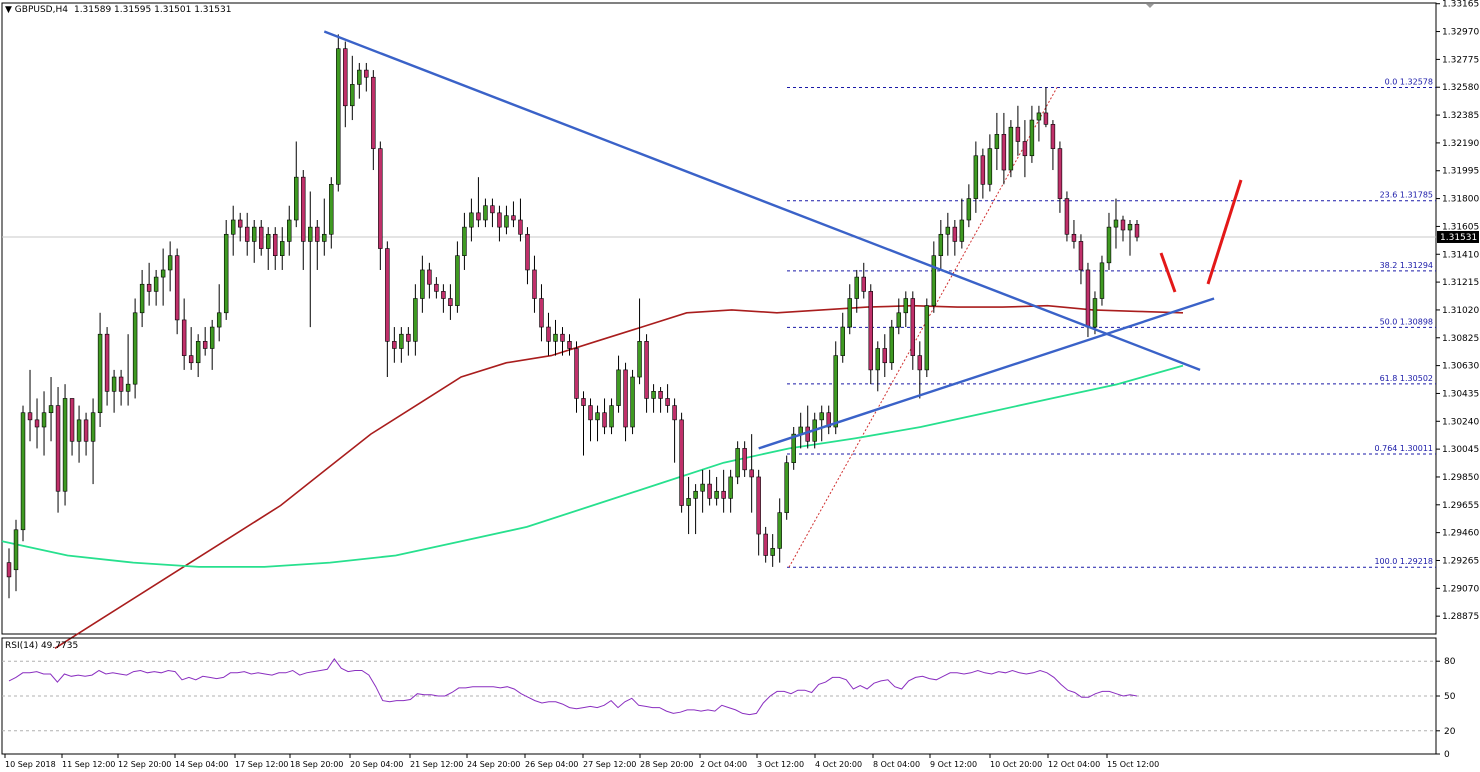 This screenshot has height=772, width=1480. I want to click on x-tick-label: 17 Sep 12:00, so click(261, 764).